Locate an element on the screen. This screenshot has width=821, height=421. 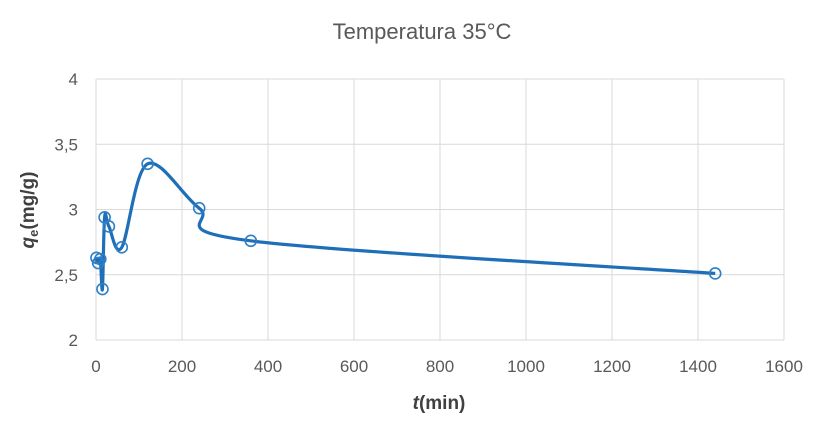
x-tick-label: 1600 is located at coordinates (784, 366).